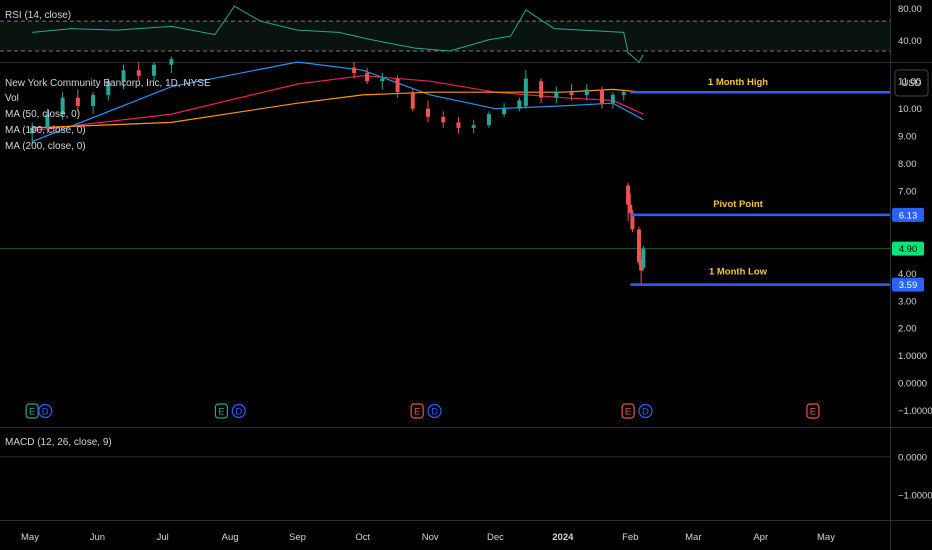 This screenshot has height=550, width=932. What do you see at coordinates (630, 537) in the screenshot?
I see `time-tick-label: Feb` at bounding box center [630, 537].